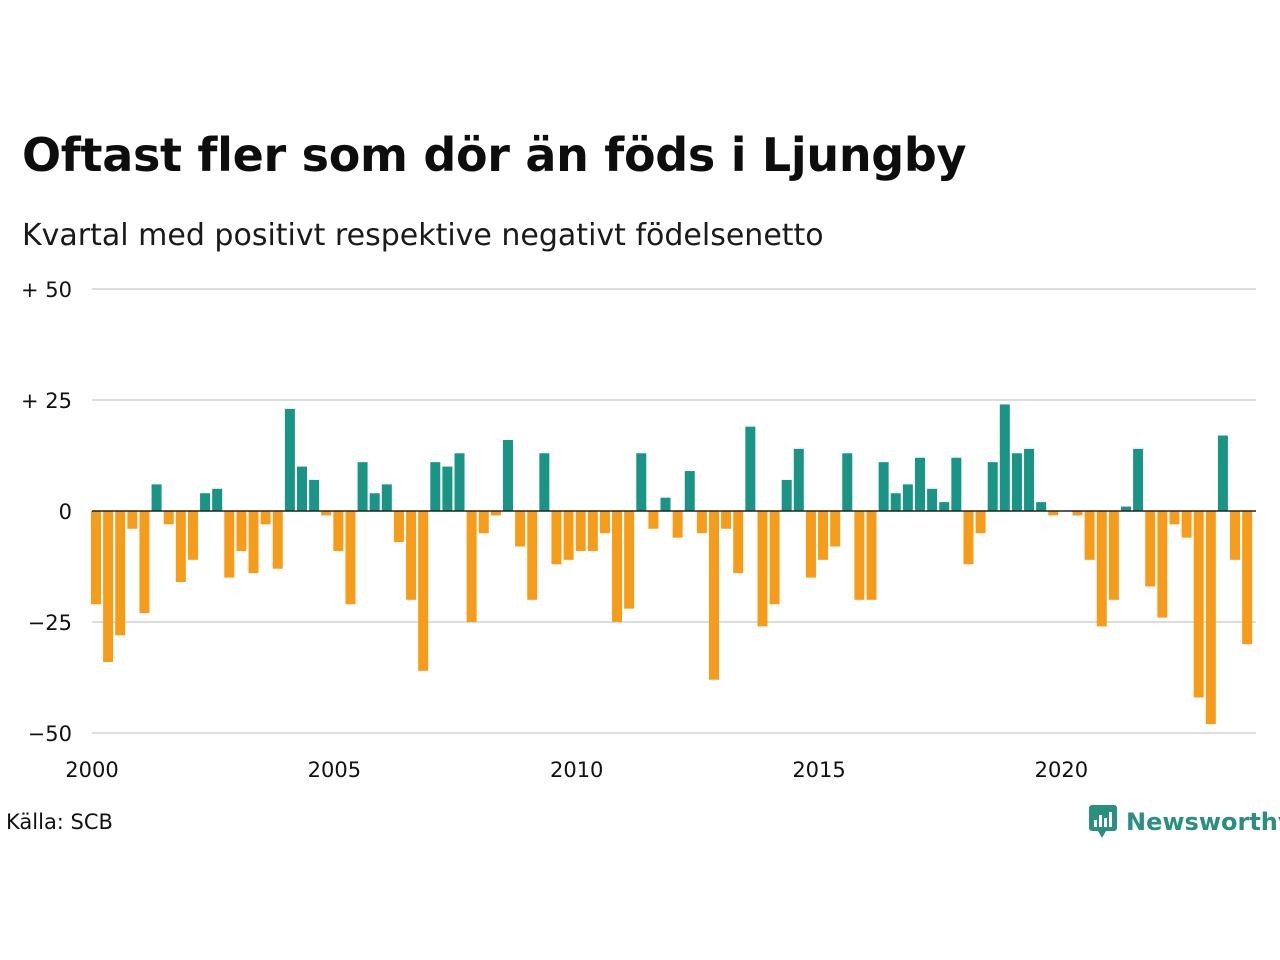  I want to click on y-tick-label: 0, so click(65, 512).